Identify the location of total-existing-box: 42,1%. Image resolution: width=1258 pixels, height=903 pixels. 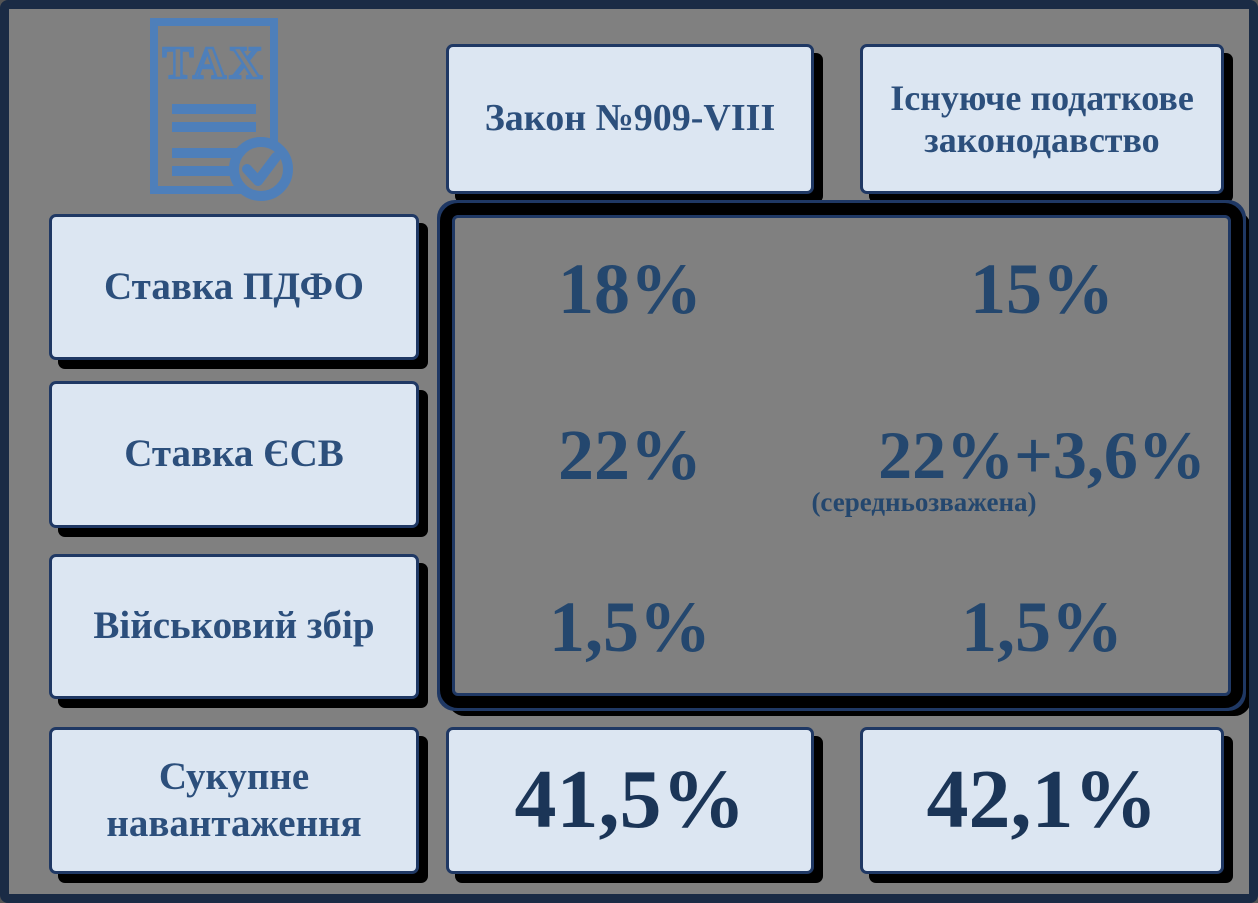
(1042, 800).